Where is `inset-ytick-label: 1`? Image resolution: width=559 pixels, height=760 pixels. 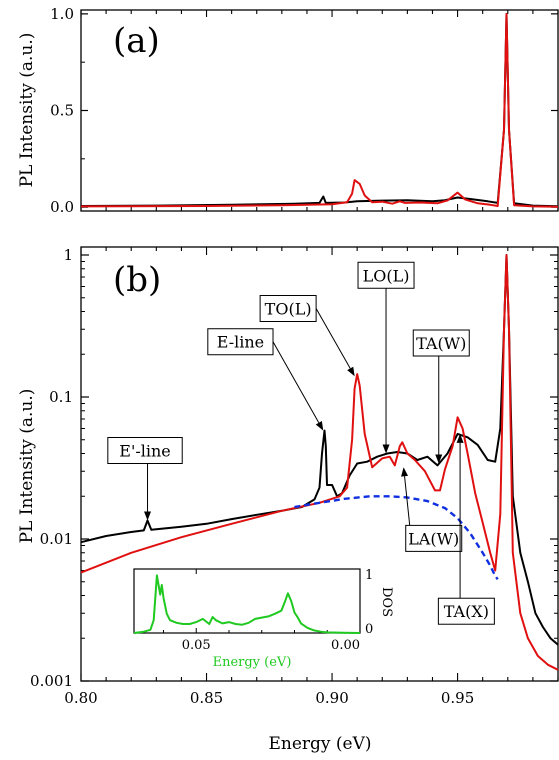
inset-ytick-label: 1 is located at coordinates (369, 575).